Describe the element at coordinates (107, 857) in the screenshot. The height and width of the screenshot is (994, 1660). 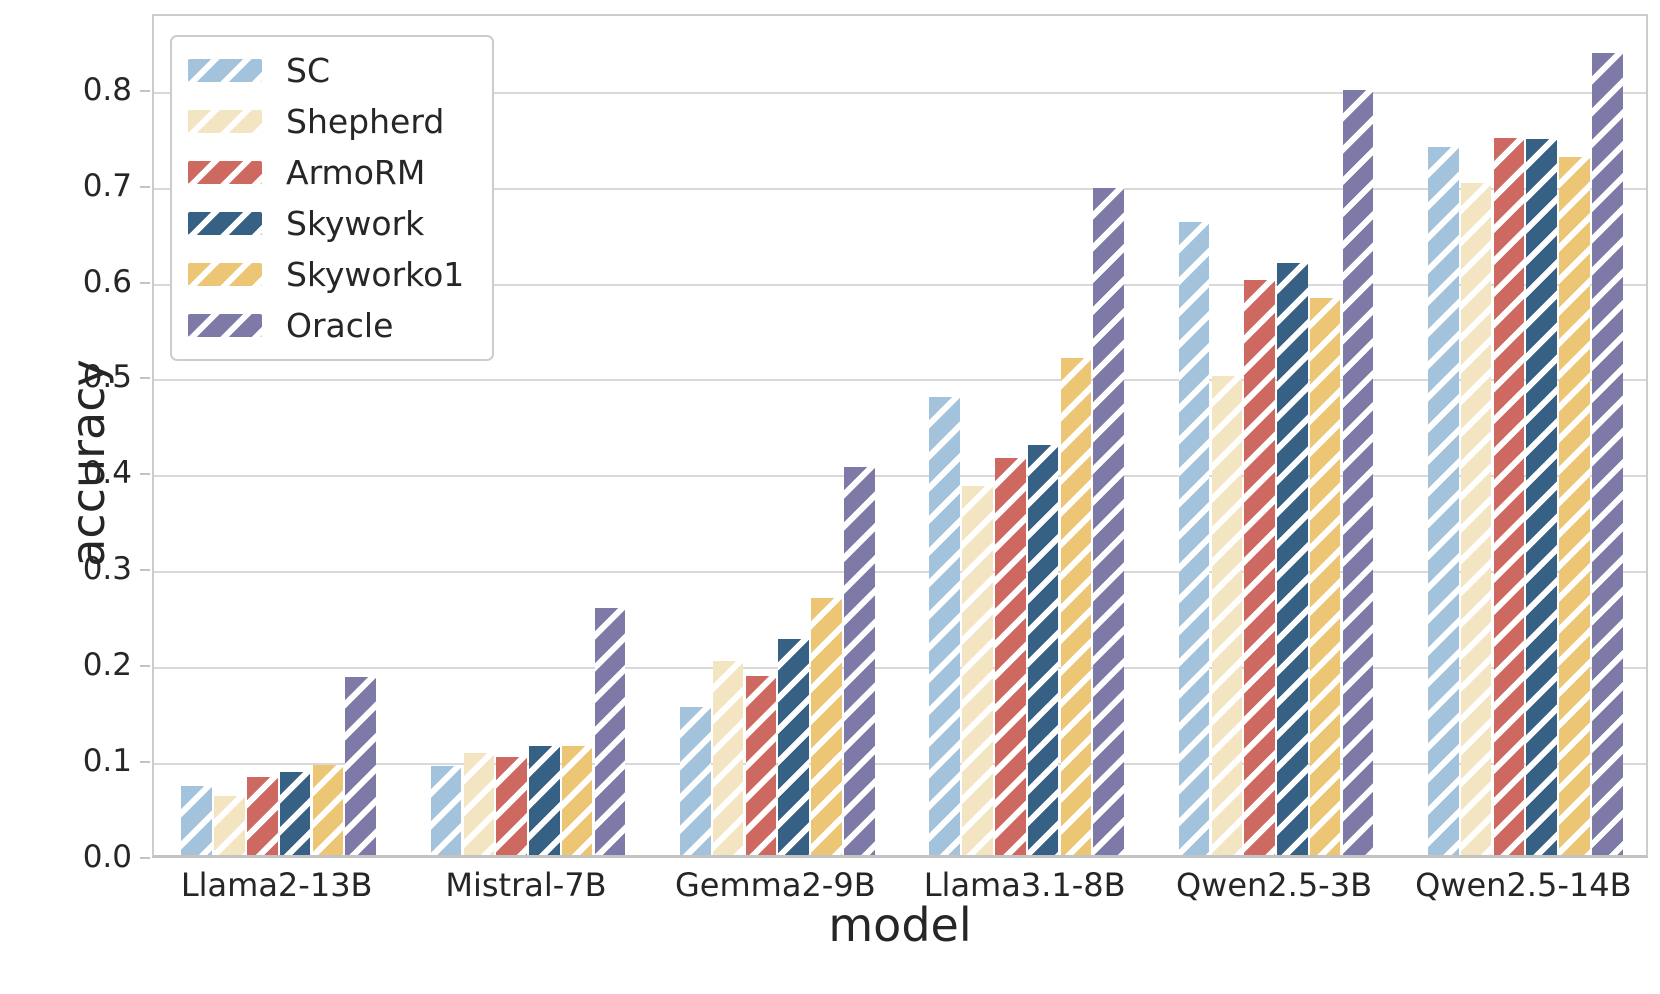
I see `y-tick-label: 0.0` at that location.